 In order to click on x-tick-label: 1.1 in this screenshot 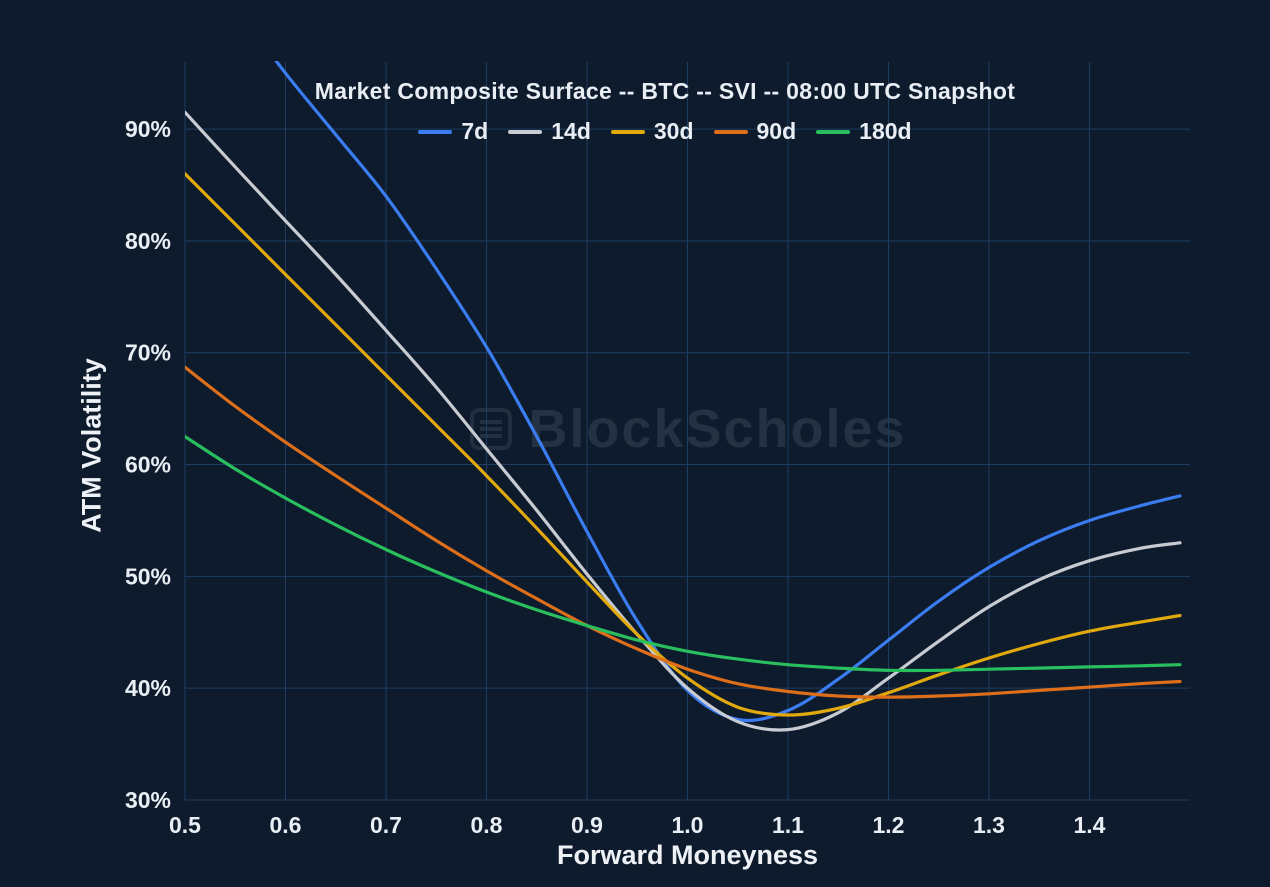, I will do `click(788, 825)`.